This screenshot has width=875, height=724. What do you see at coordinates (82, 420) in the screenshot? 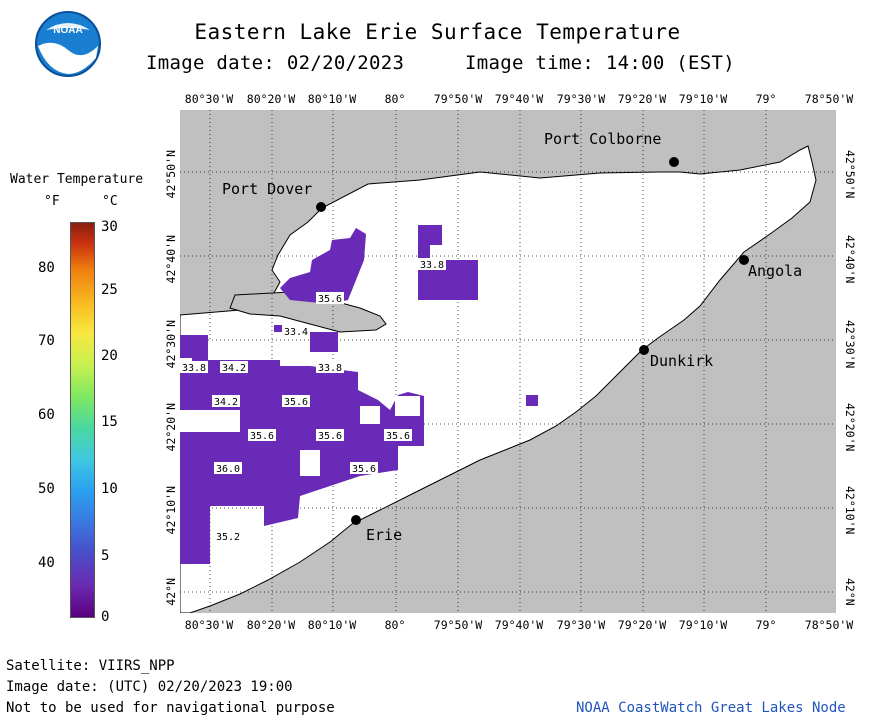
I see `color-scale-bar` at bounding box center [82, 420].